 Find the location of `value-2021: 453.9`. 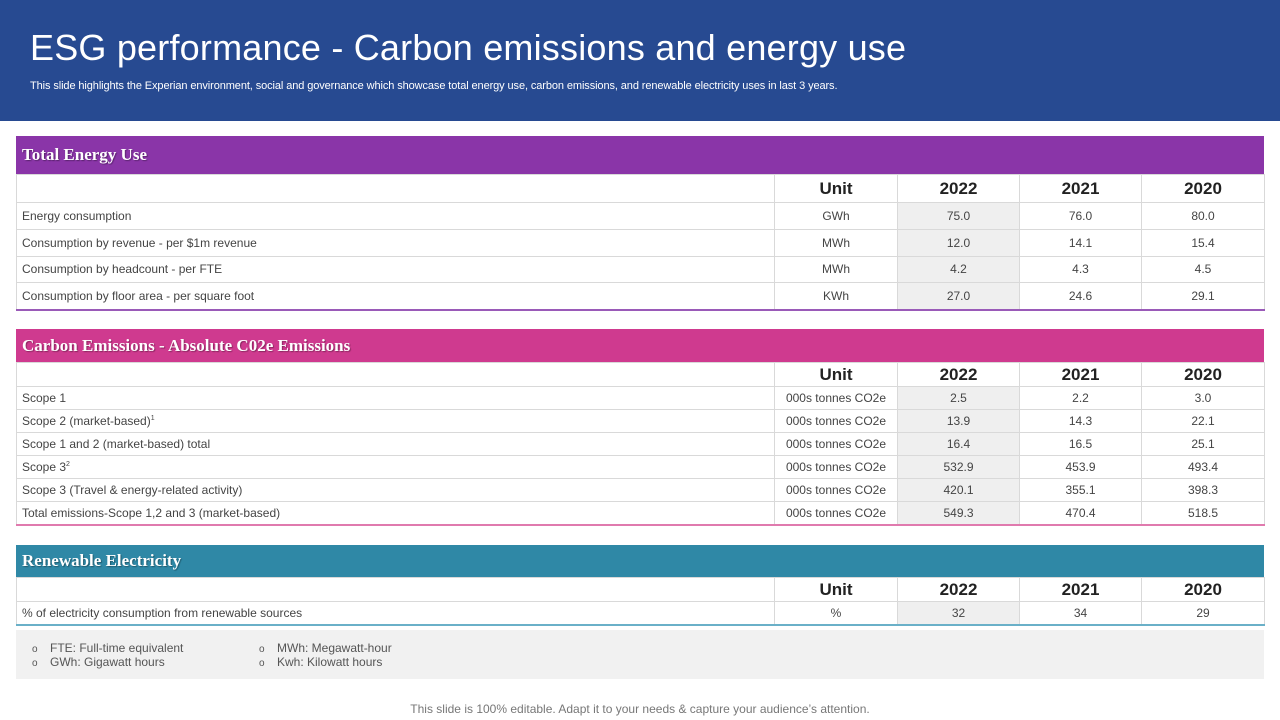

value-2021: 453.9 is located at coordinates (1080, 467).